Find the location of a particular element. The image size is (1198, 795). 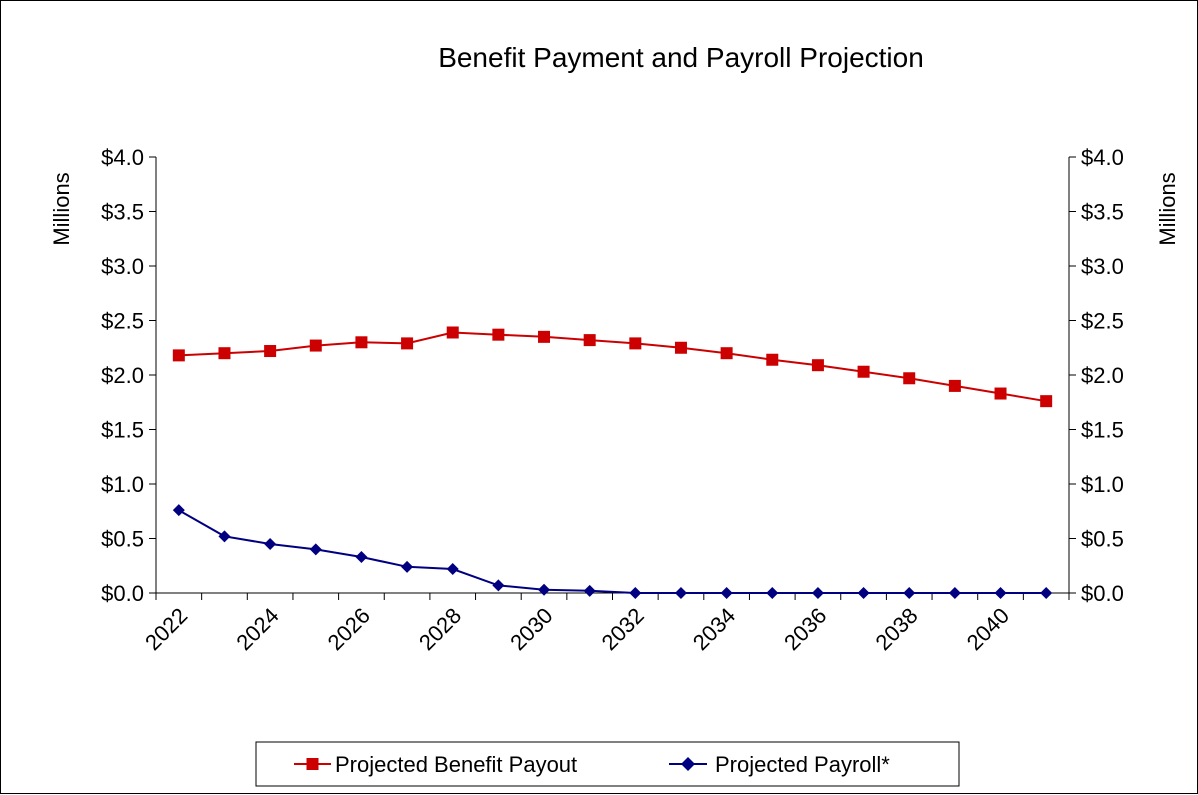

legend-benefit-label: Projected Benefit Payout is located at coordinates (456, 764).